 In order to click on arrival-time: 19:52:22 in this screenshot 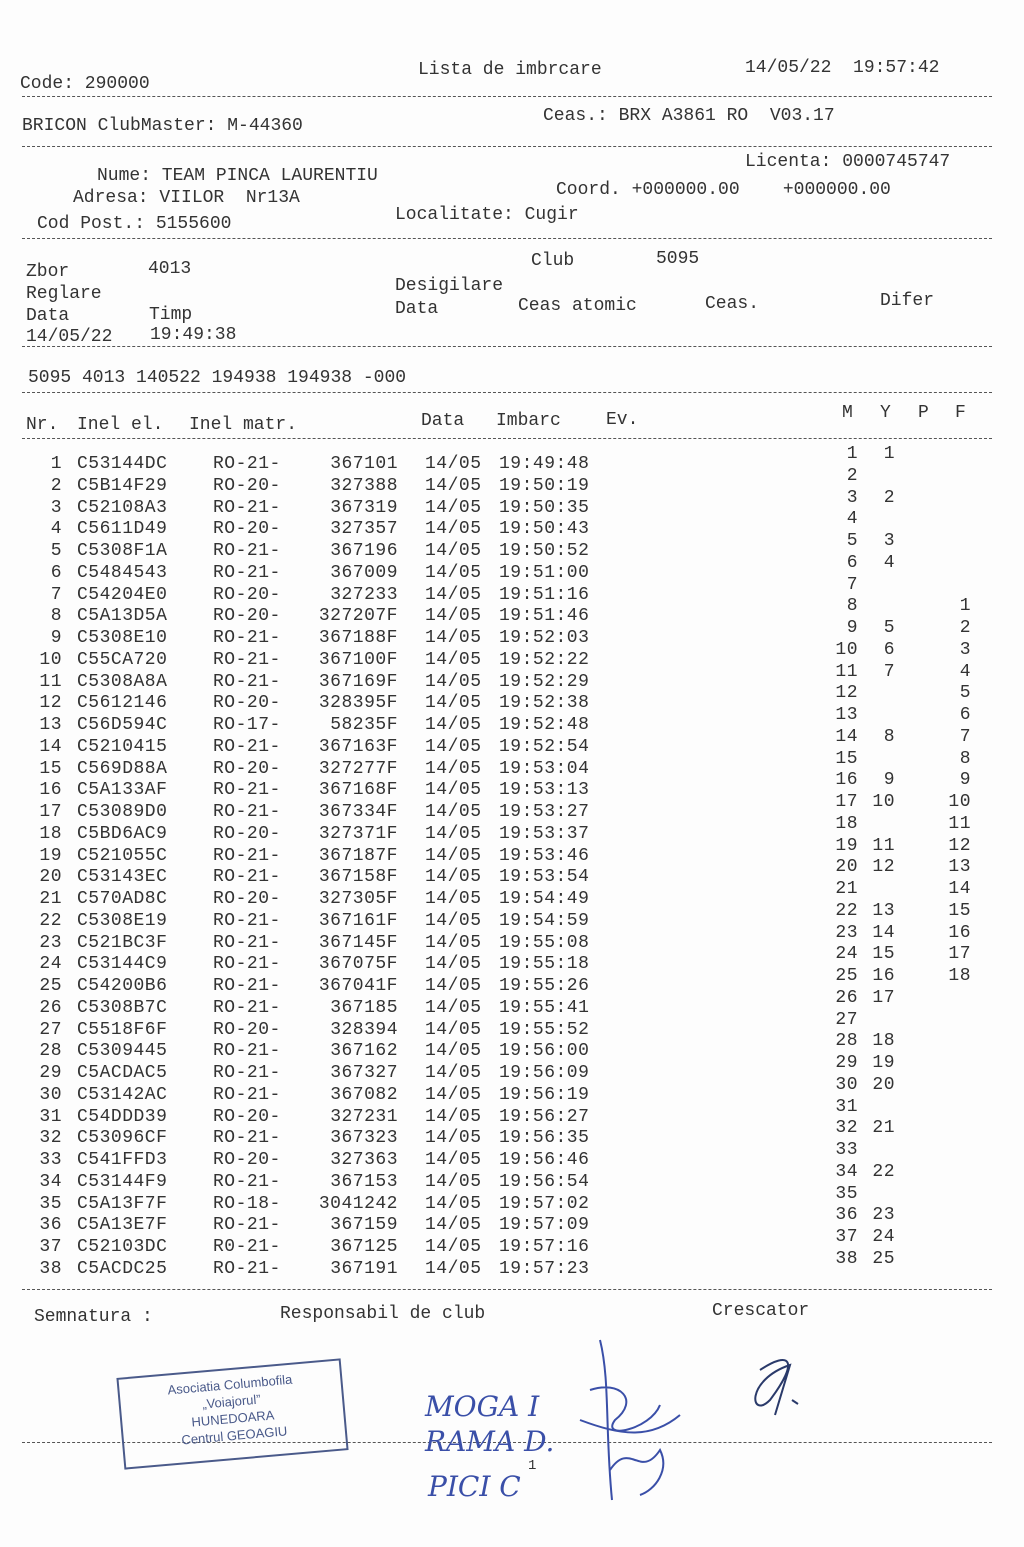, I will do `click(544, 659)`.